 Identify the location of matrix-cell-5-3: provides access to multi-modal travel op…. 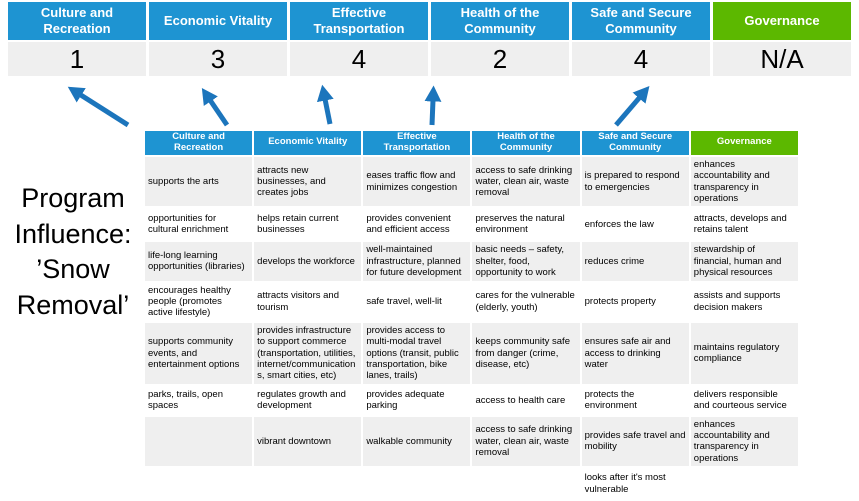
(417, 353).